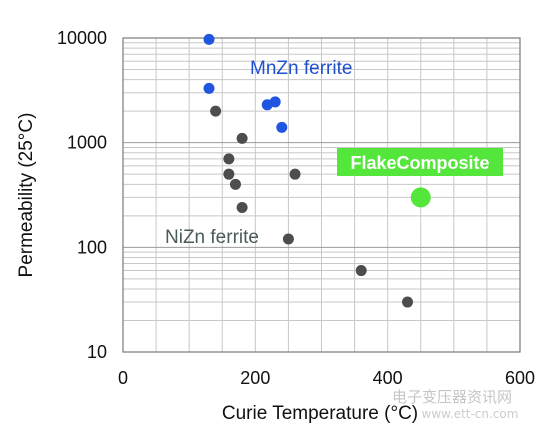 Image resolution: width=550 pixels, height=441 pixels. What do you see at coordinates (388, 378) in the screenshot?
I see `x-tick-label: 400` at bounding box center [388, 378].